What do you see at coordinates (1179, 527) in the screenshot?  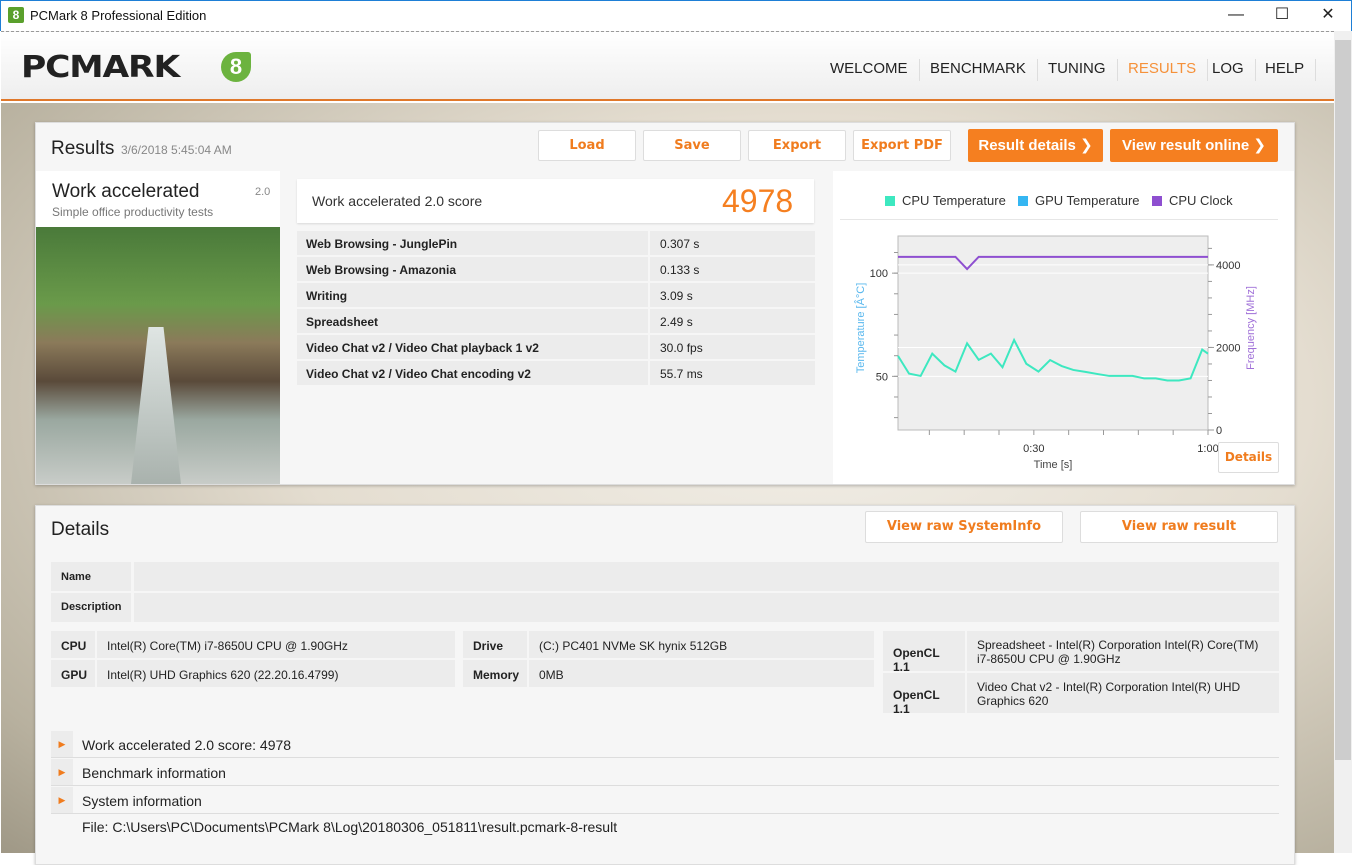 I see `view-raw-result-button: View raw result` at bounding box center [1179, 527].